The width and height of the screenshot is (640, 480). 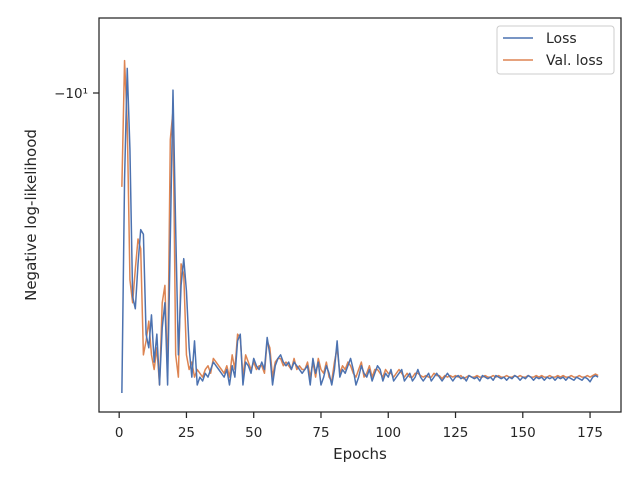 What do you see at coordinates (320, 433) in the screenshot?
I see `x-tick-label: 75` at bounding box center [320, 433].